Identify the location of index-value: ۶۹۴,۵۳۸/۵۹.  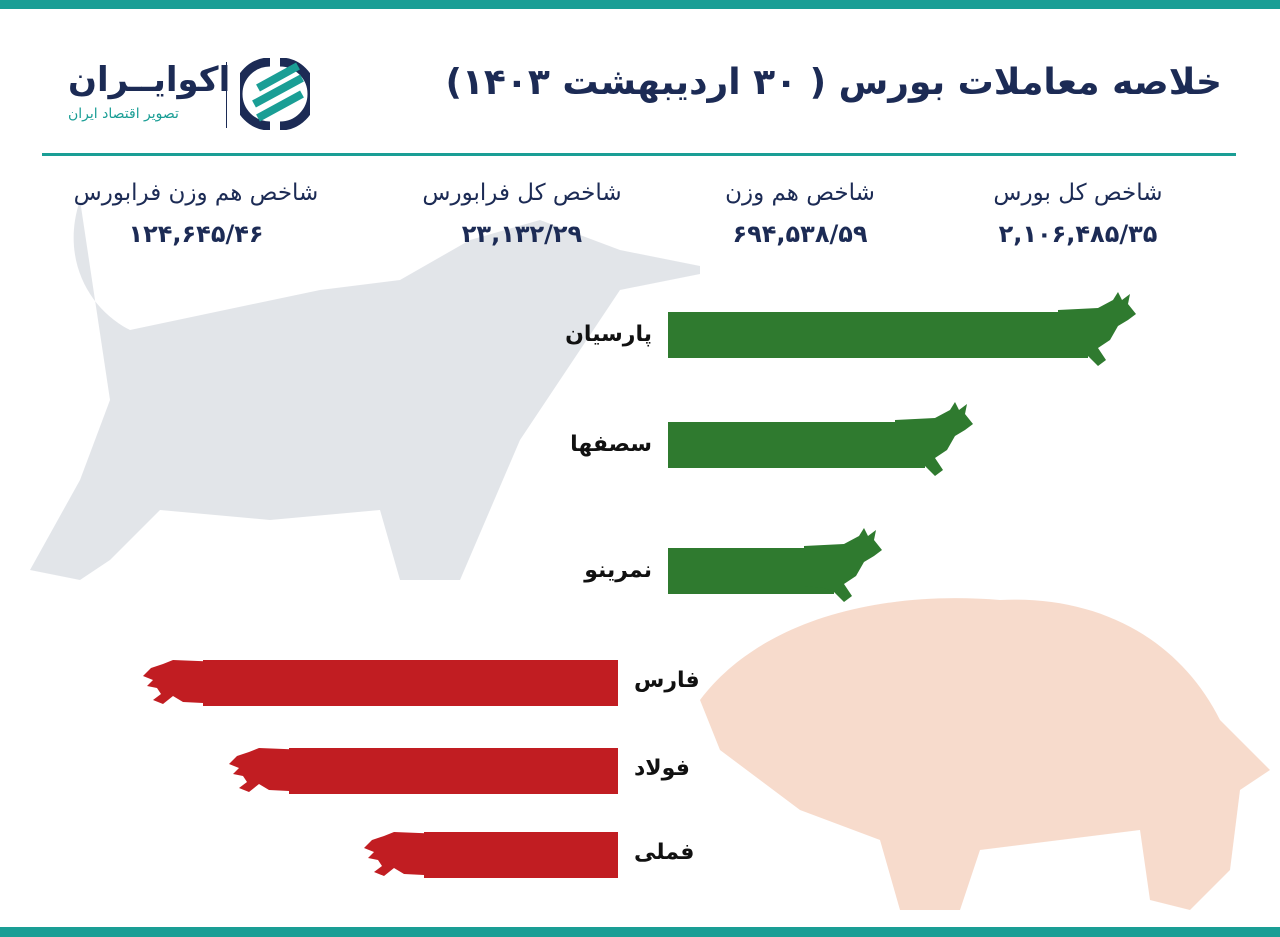
(800, 234).